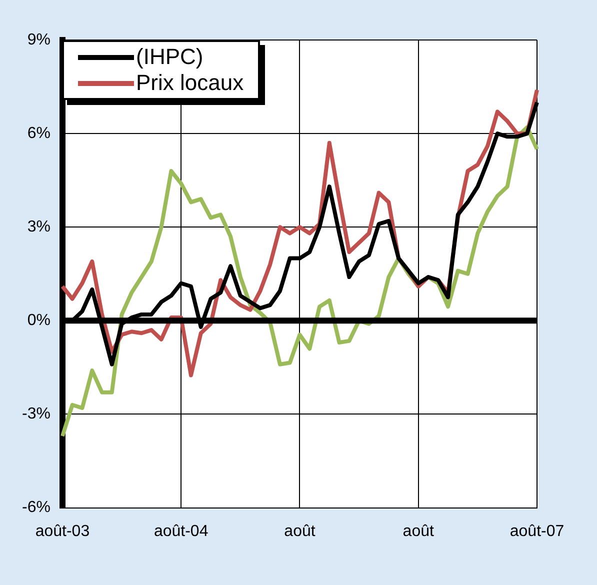  What do you see at coordinates (190, 83) in the screenshot?
I see `legend-label: Prix locaux` at bounding box center [190, 83].